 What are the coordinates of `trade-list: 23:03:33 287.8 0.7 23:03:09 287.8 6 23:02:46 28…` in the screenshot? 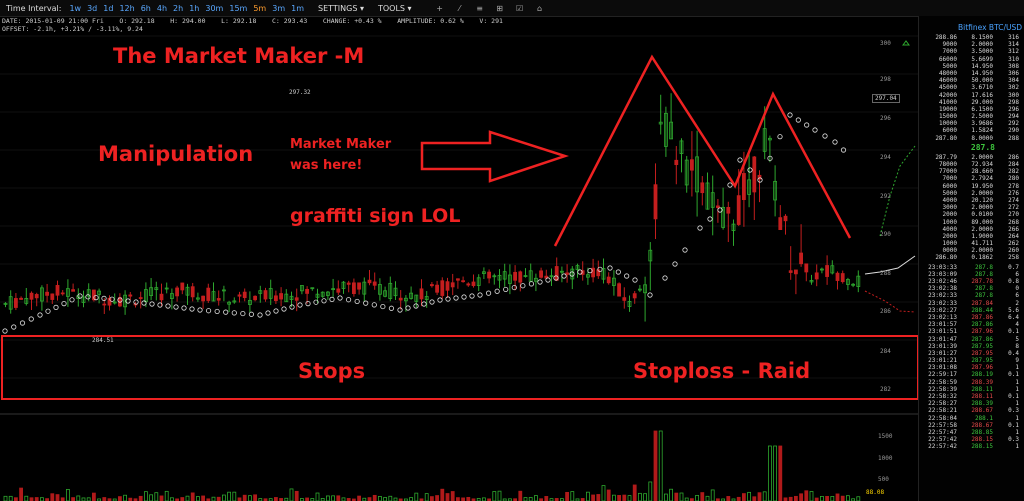 It's located at (971, 357).